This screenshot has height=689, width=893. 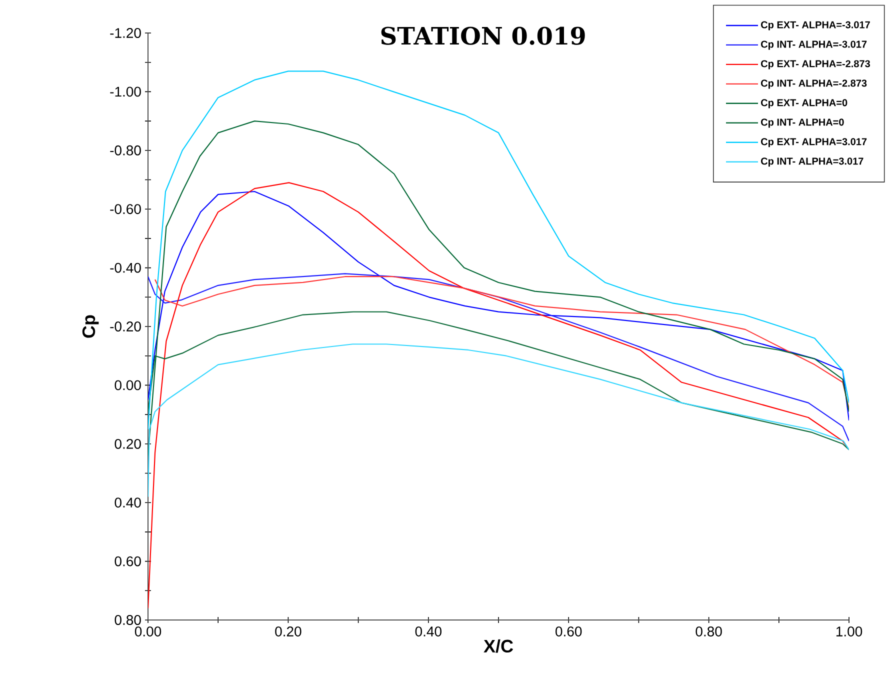 I want to click on x-tick-label: 1.00, so click(x=849, y=631).